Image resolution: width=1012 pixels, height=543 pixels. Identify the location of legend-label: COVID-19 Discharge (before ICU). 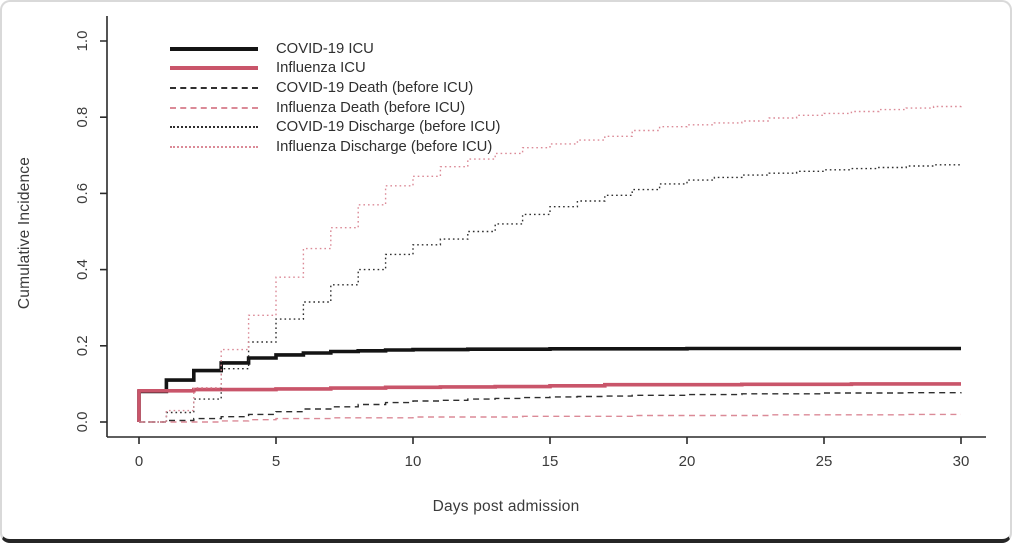
(388, 127).